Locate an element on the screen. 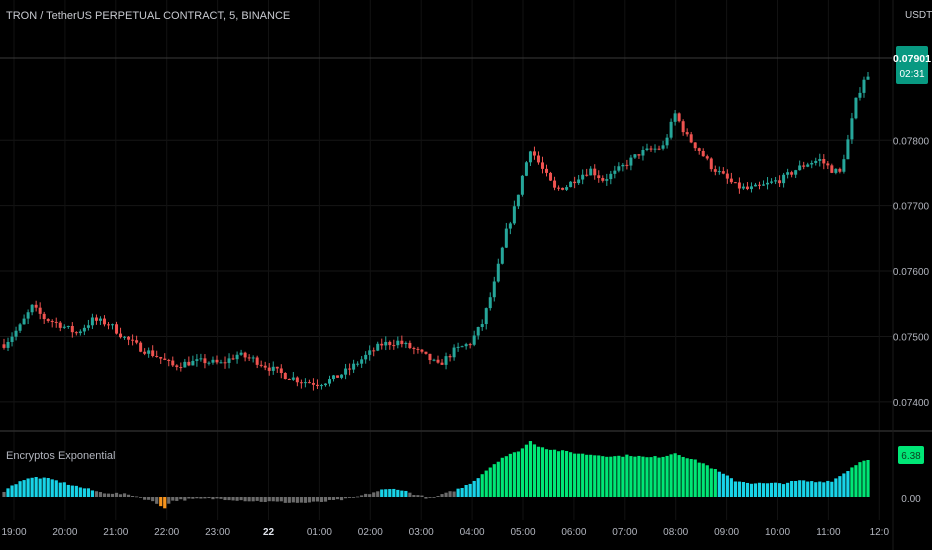 The width and height of the screenshot is (932, 550). time-tick-label: 19:00 is located at coordinates (13, 532).